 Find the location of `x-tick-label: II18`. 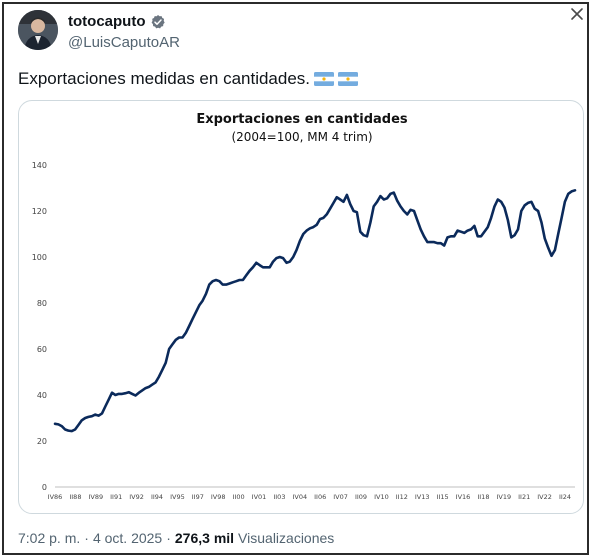

x-tick-label: II18 is located at coordinates (483, 497).